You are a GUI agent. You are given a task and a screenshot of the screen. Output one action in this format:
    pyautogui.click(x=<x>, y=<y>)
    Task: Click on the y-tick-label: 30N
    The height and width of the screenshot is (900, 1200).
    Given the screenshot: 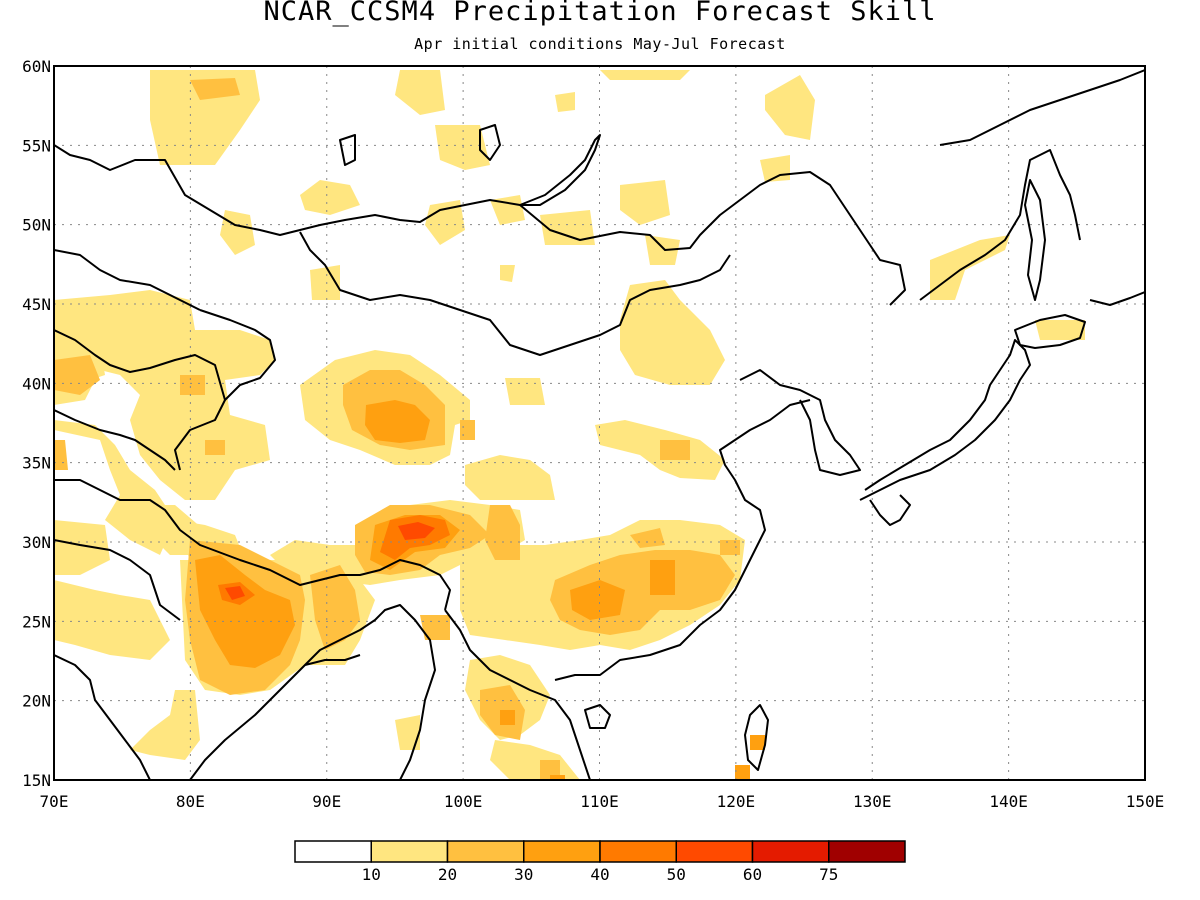 What is the action you would take?
    pyautogui.click(x=36, y=542)
    